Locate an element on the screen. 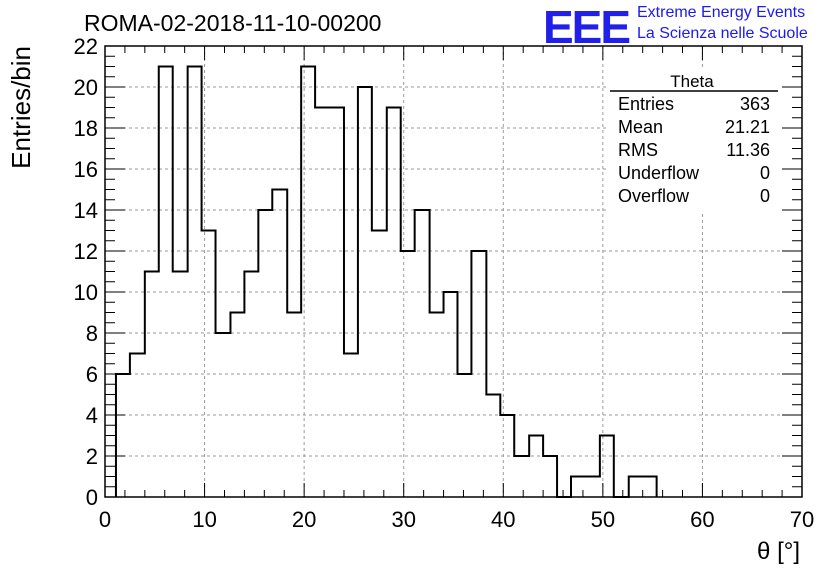 This screenshot has height=572, width=836. y-tick-label: 2 is located at coordinates (92, 456).